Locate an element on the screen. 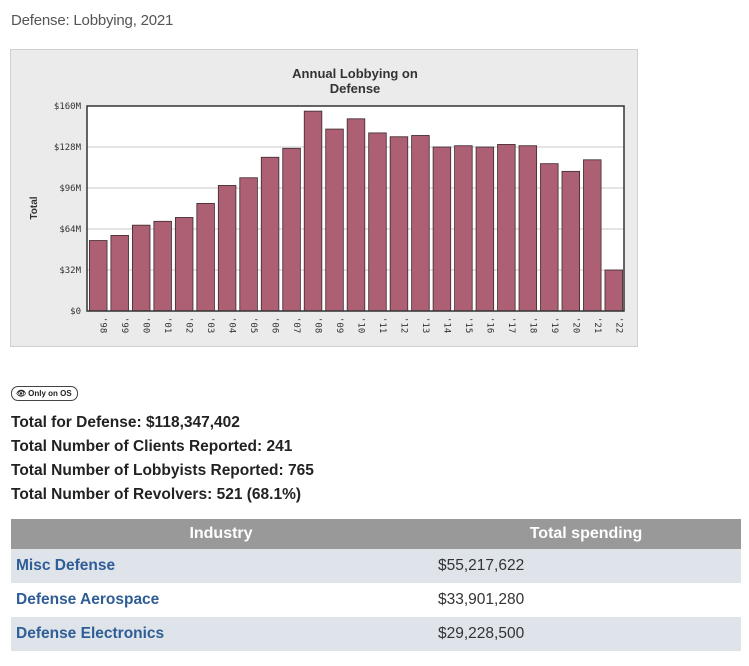  x-tick-label: '05 is located at coordinates (253, 325).